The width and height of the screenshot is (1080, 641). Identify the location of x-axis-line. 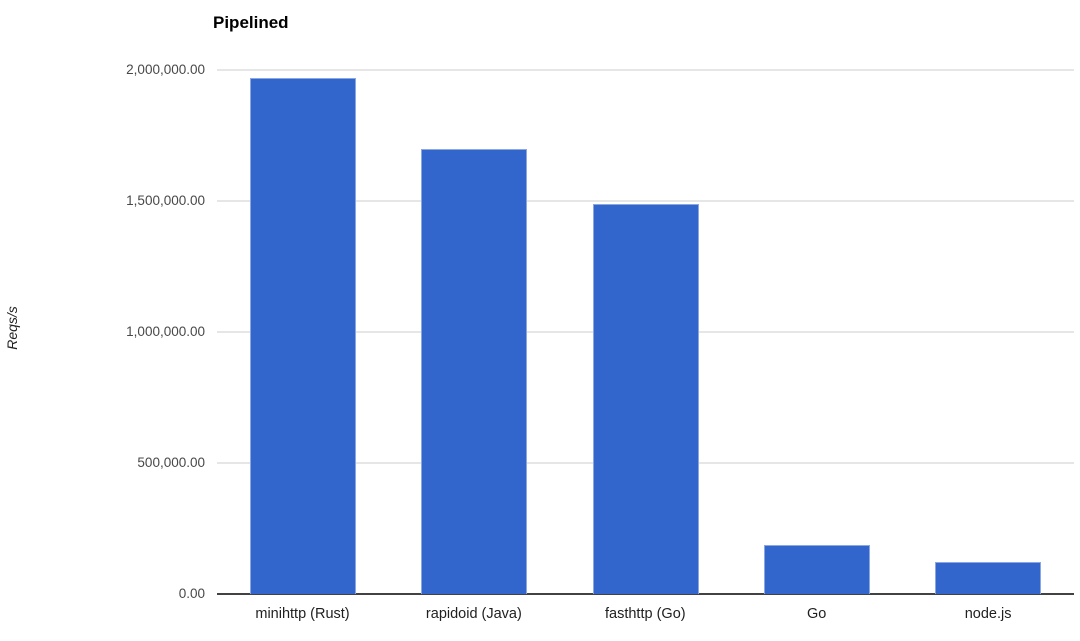
(645, 594).